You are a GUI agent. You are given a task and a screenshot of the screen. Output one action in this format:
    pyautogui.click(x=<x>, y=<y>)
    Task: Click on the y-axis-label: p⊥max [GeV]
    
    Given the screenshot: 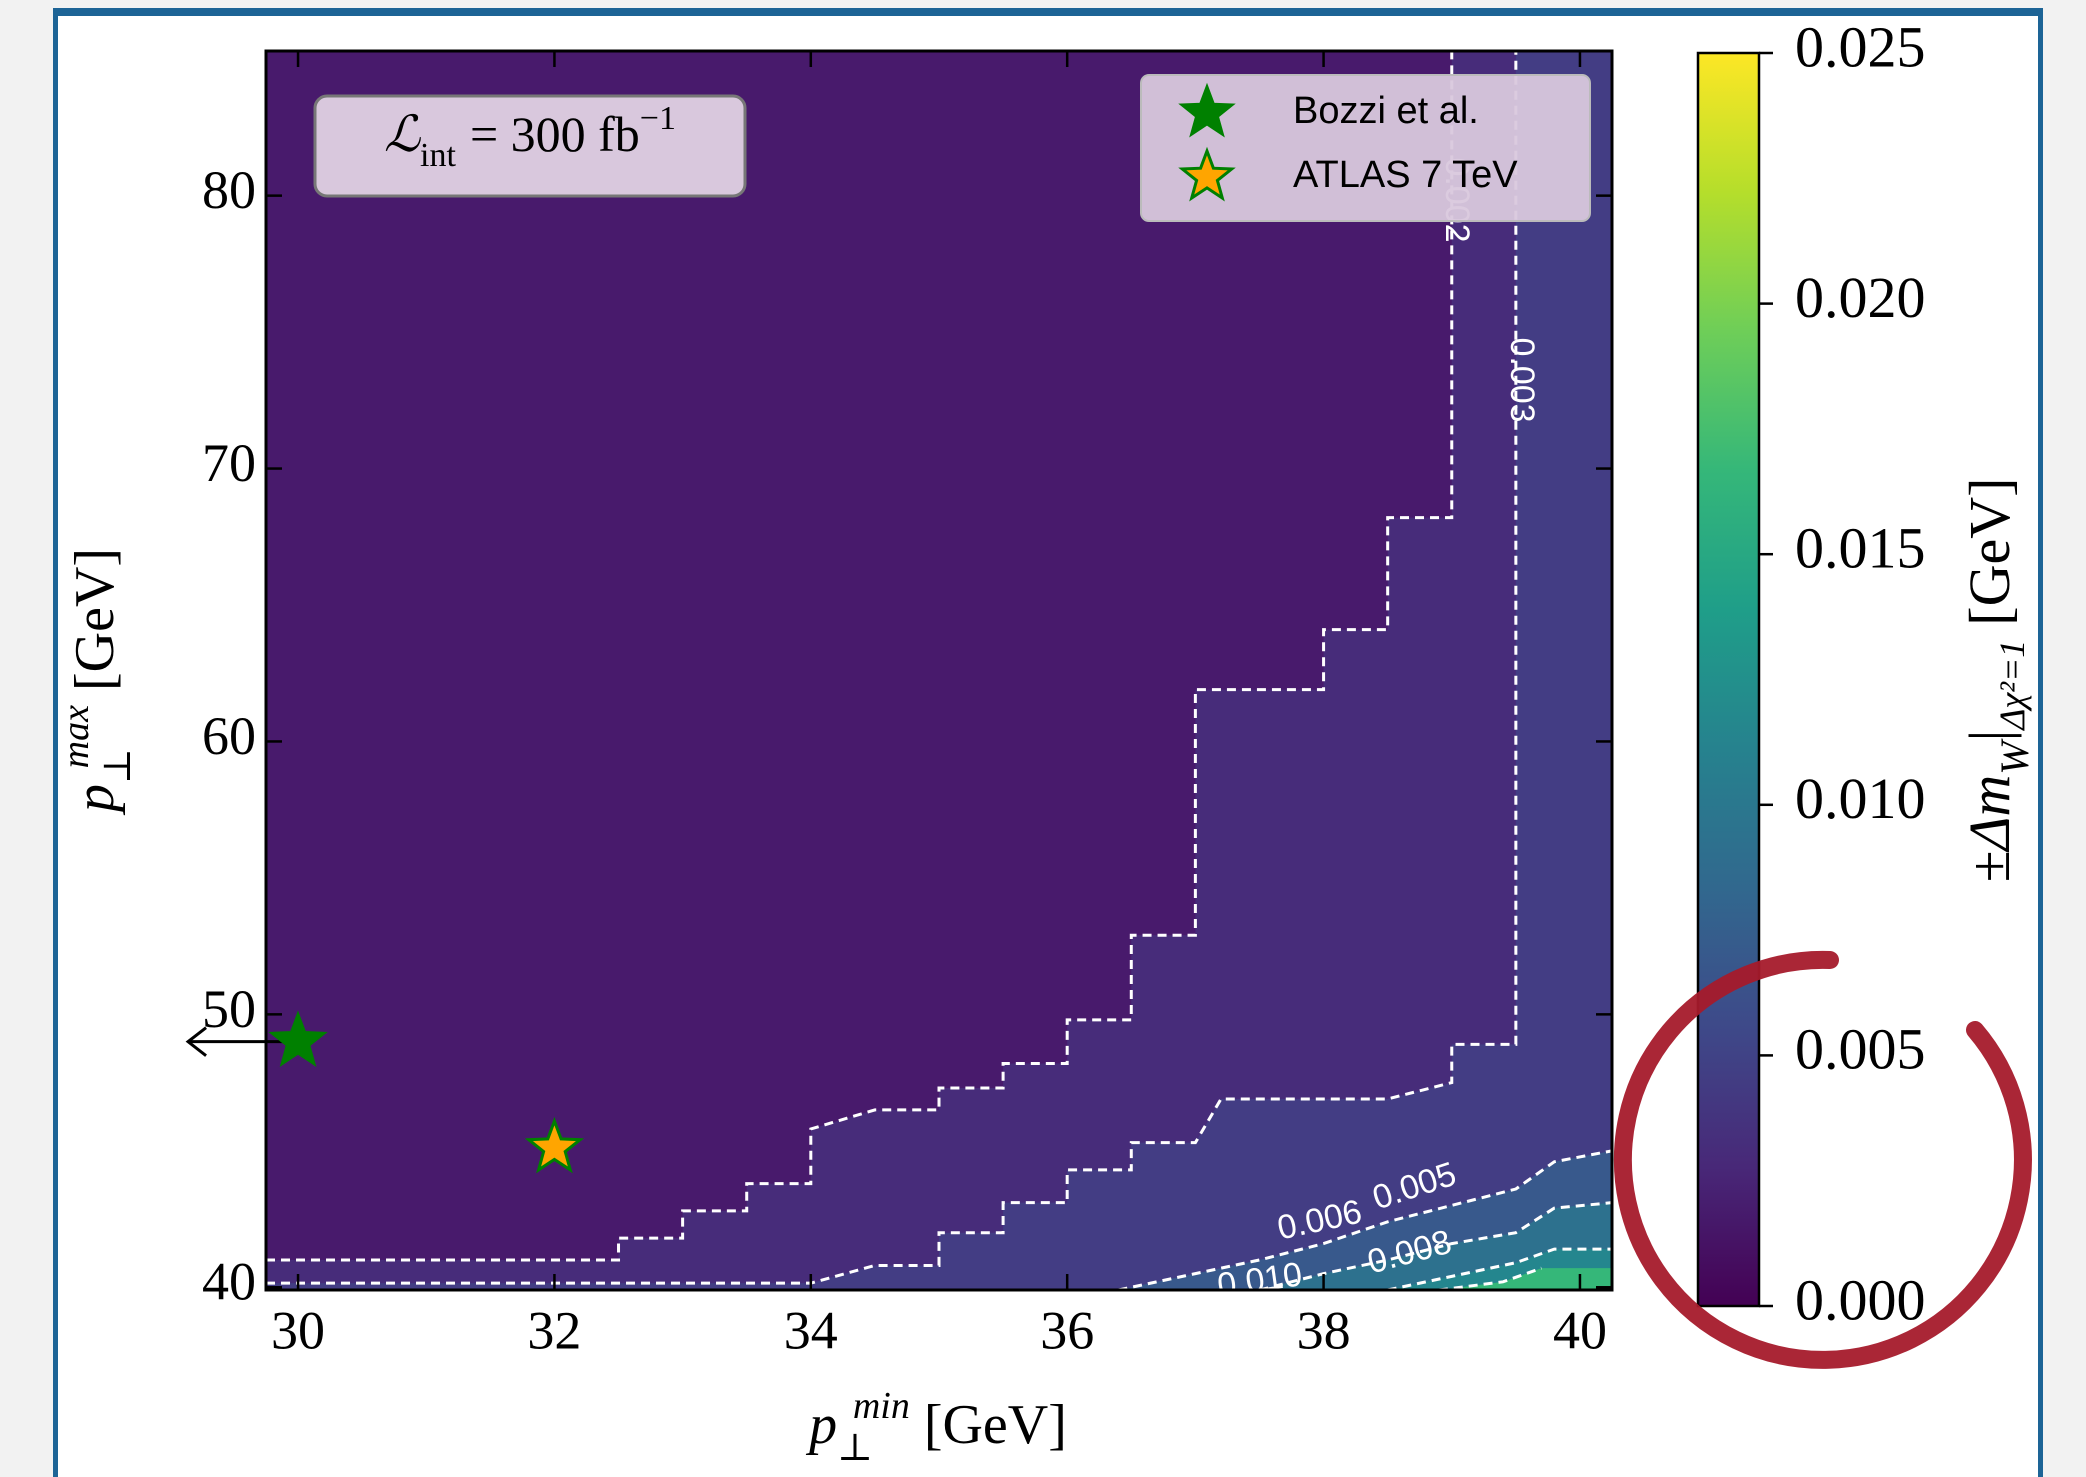 What is the action you would take?
    pyautogui.click(x=97, y=682)
    